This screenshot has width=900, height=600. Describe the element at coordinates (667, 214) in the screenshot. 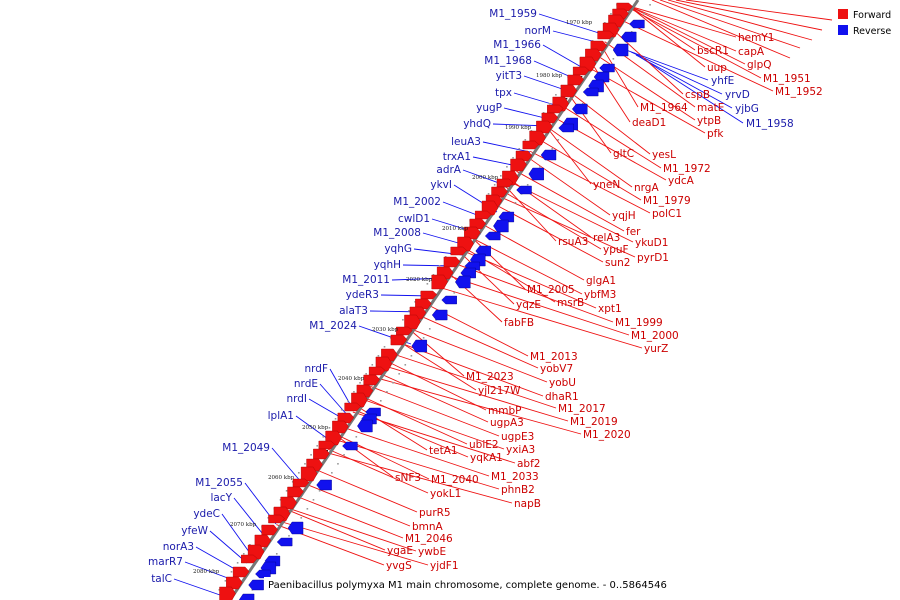

I see `gene-label-polc1: polC1` at that location.